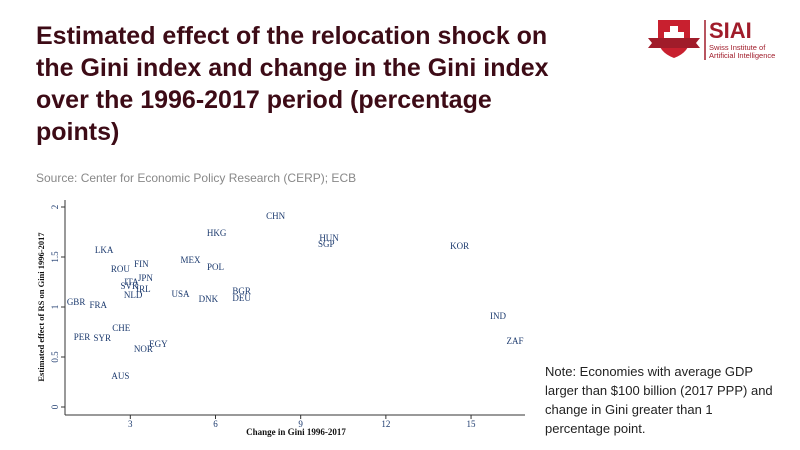 The width and height of the screenshot is (800, 450). Describe the element at coordinates (215, 267) in the screenshot. I see `point-label: POL` at that location.